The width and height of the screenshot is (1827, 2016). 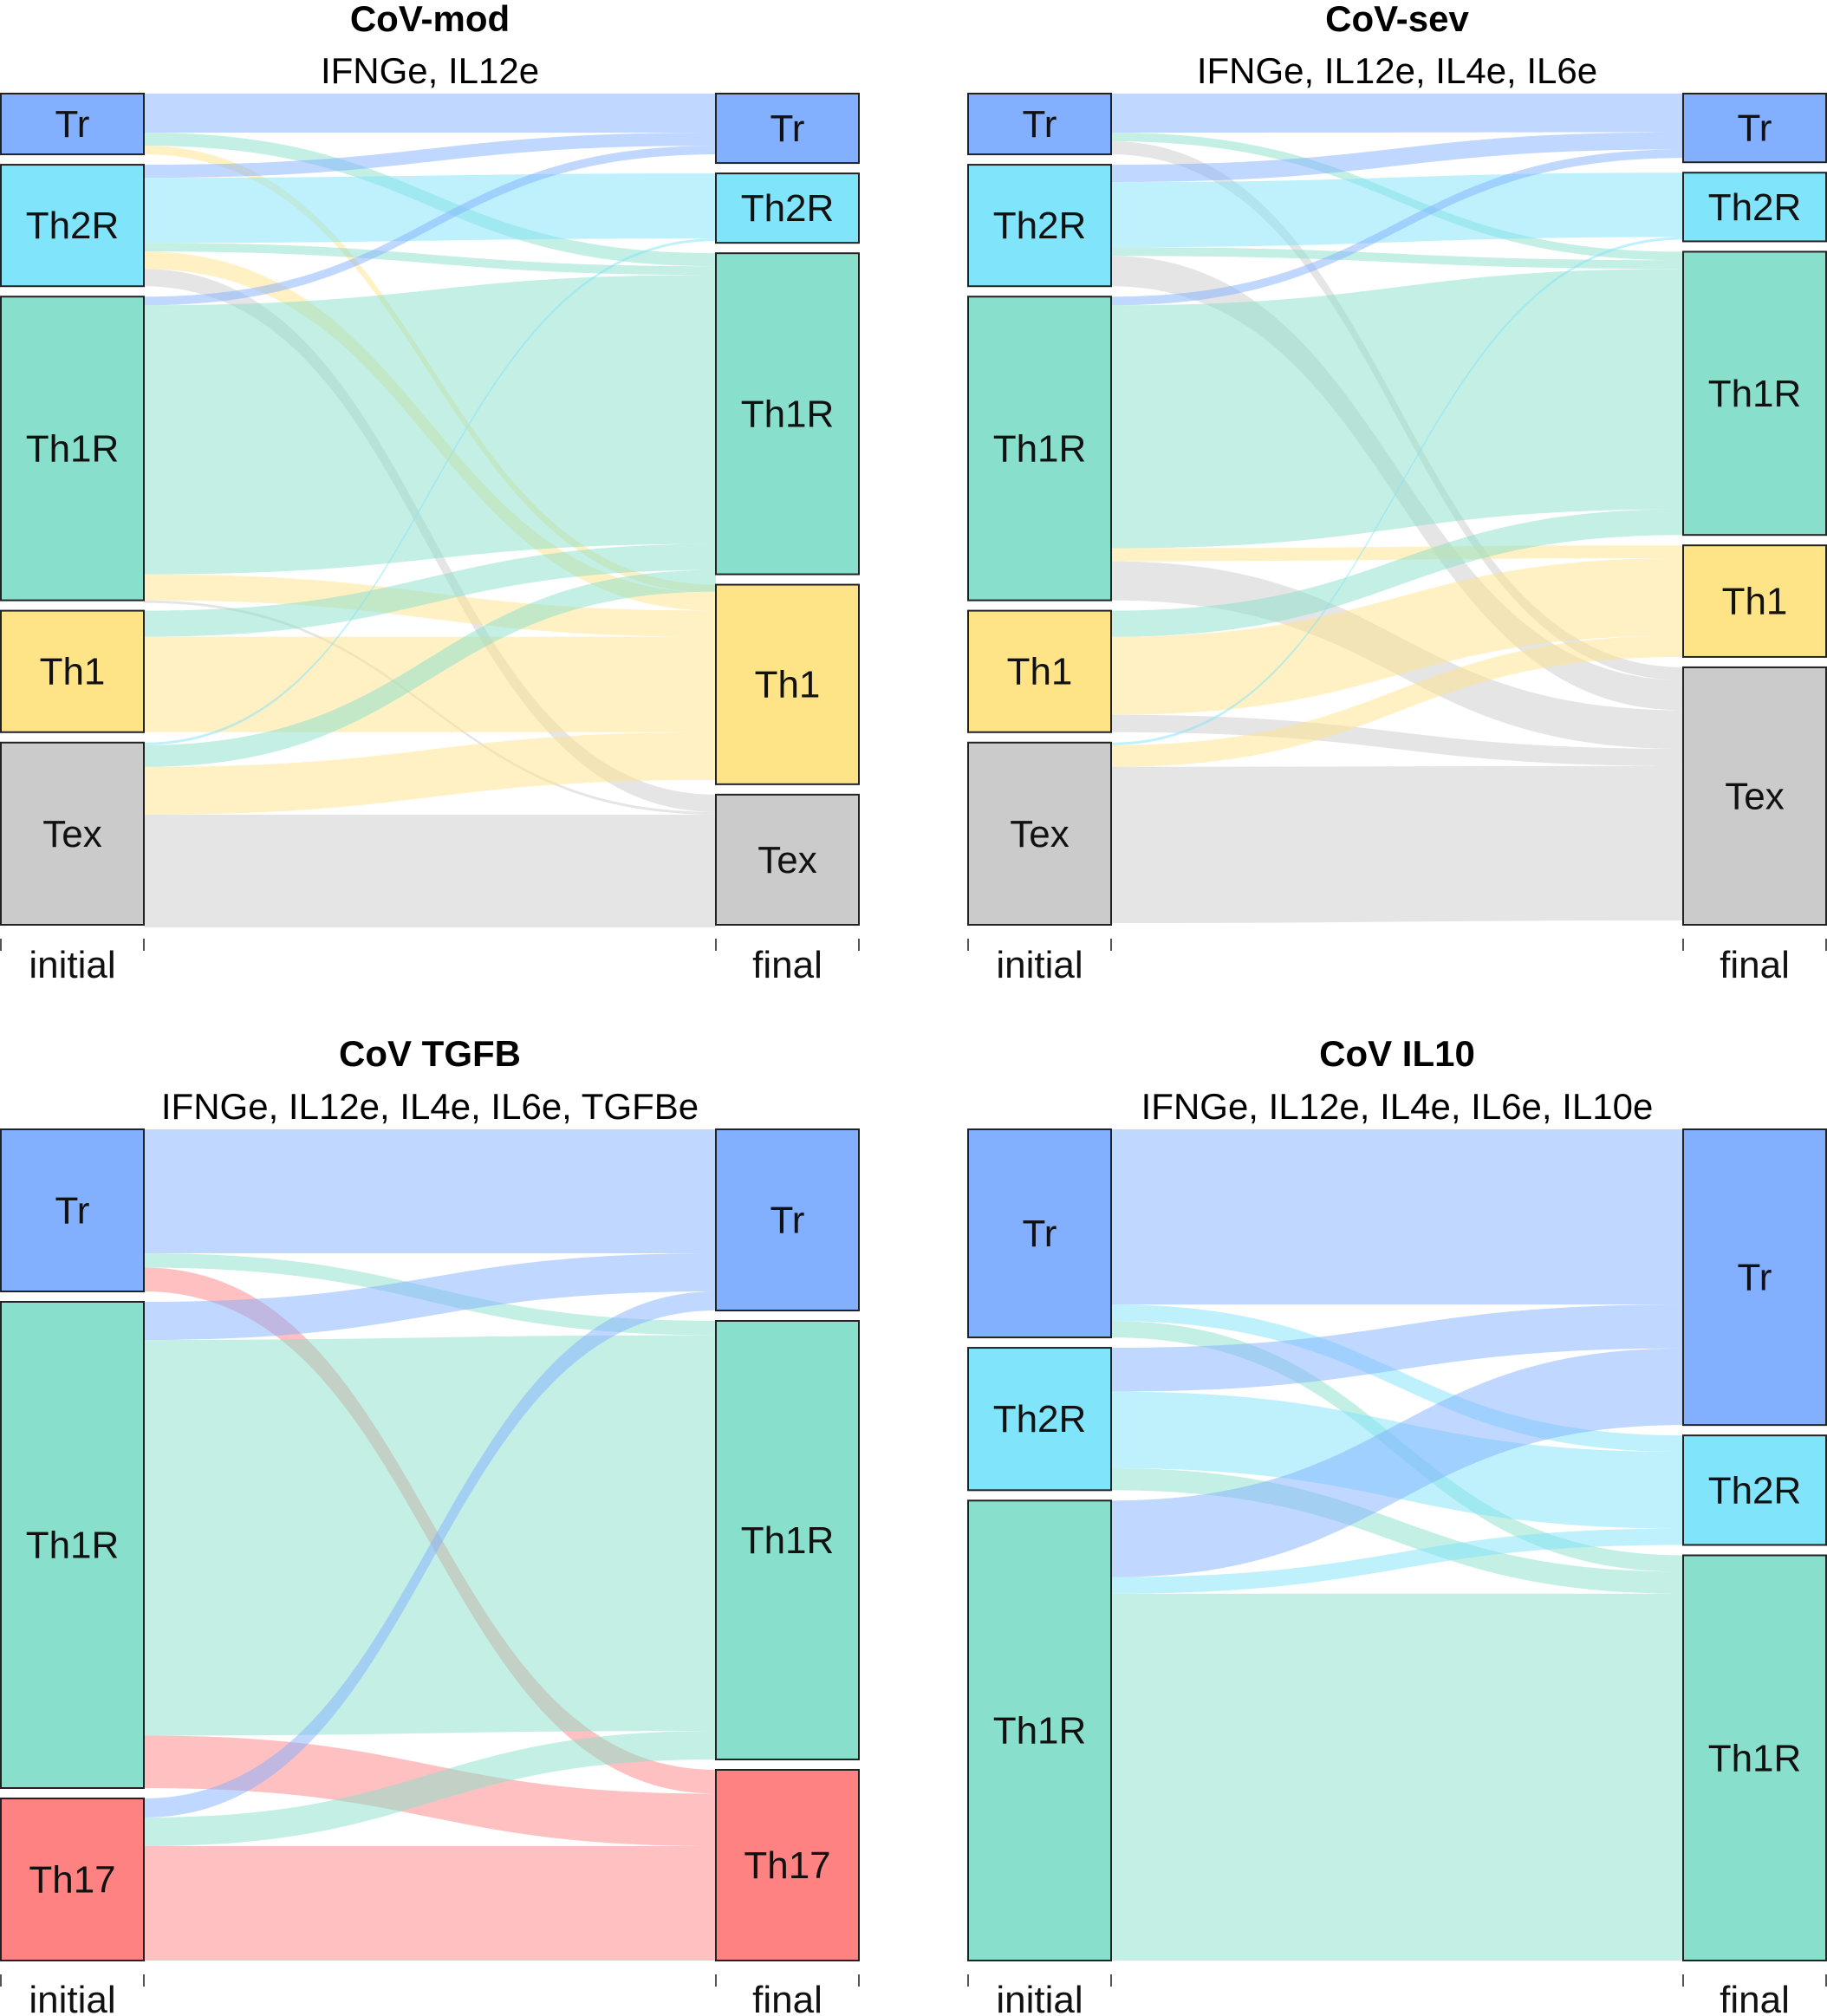 What do you see at coordinates (430, 1053) in the screenshot?
I see `panel-title: CoV TGFB` at bounding box center [430, 1053].